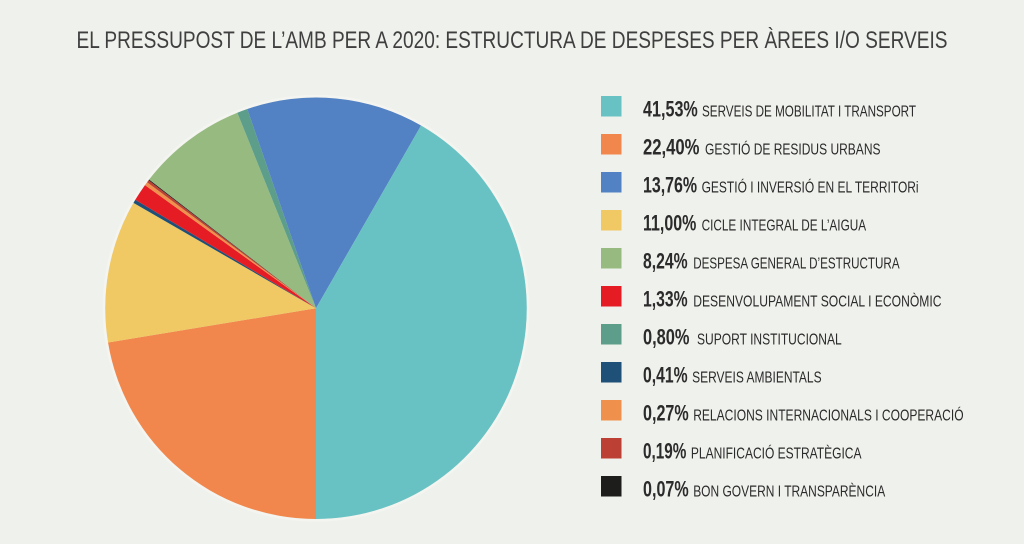  I want to click on svg-text: 13,76%, so click(670, 185).